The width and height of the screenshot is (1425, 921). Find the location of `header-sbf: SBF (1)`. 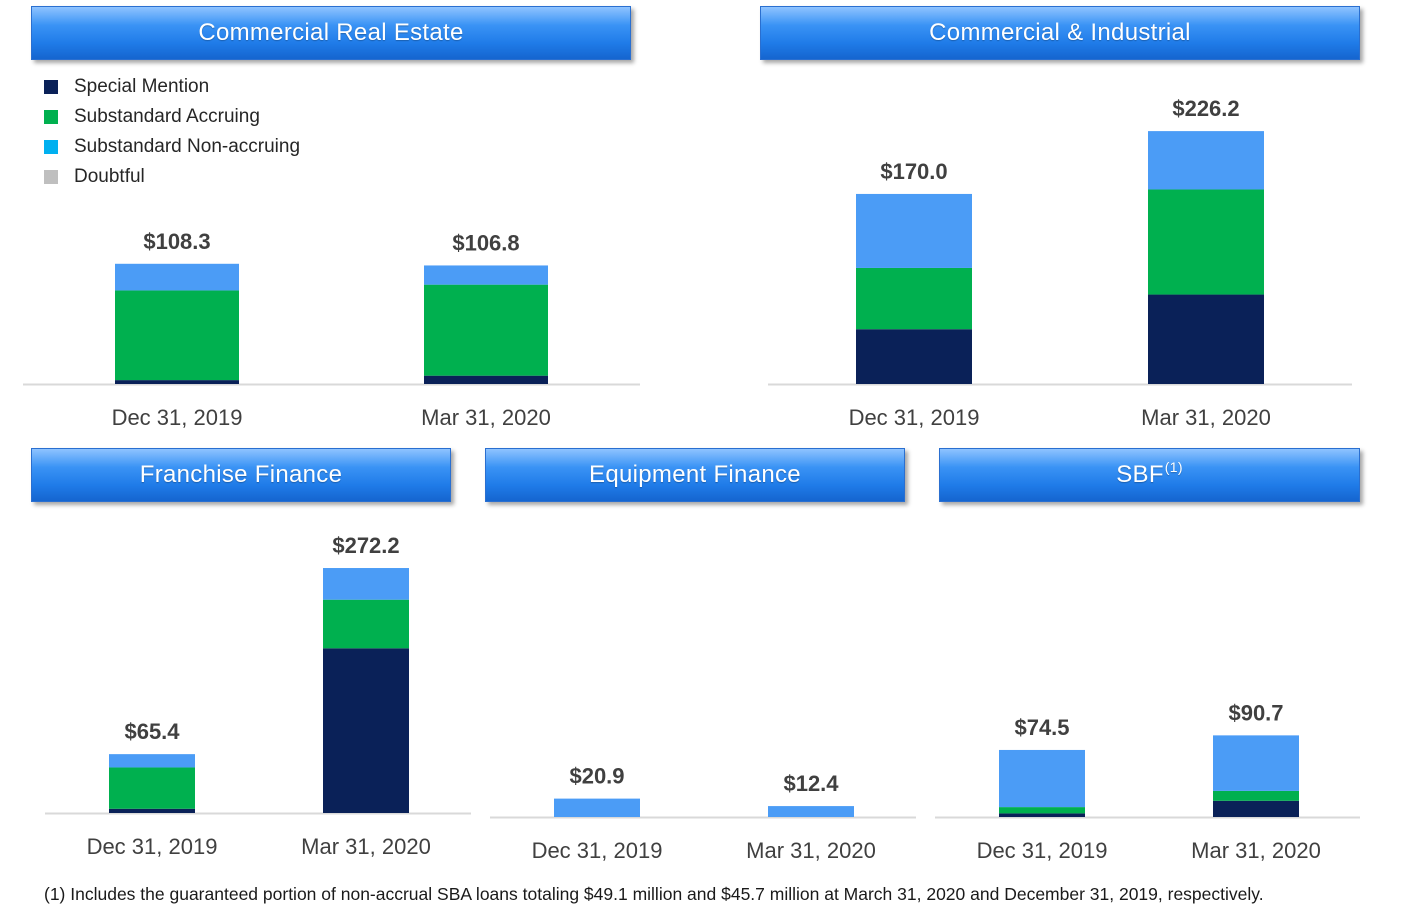

header-sbf: SBF (1) is located at coordinates (1149, 475).